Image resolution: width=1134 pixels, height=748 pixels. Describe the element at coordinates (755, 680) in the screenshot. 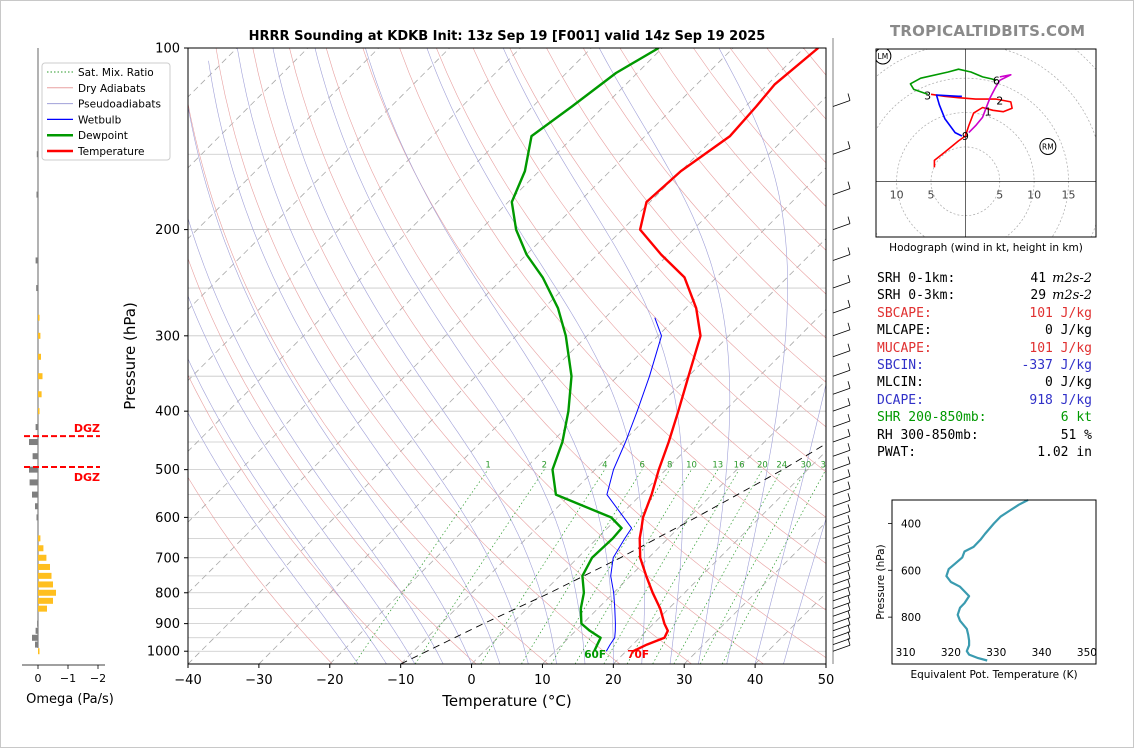

I see `x-tick-label: 40` at that location.